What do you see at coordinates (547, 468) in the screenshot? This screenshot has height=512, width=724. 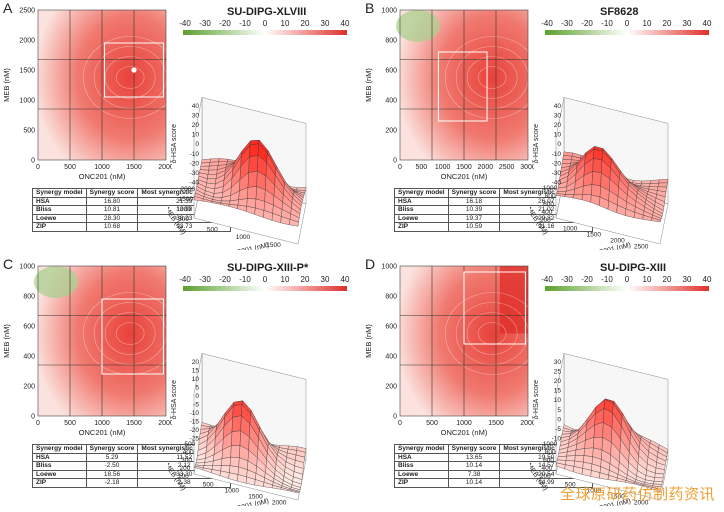 I see `meb-tick-label: 400` at bounding box center [547, 468].